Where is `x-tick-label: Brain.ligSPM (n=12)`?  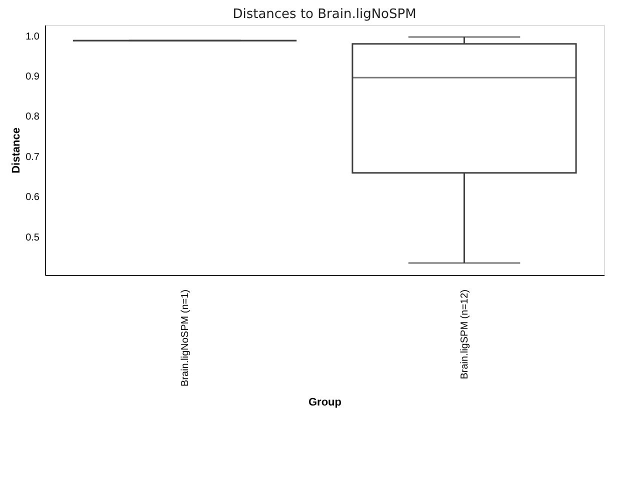
x-tick-label: Brain.ligSPM (n=12) is located at coordinates (464, 335).